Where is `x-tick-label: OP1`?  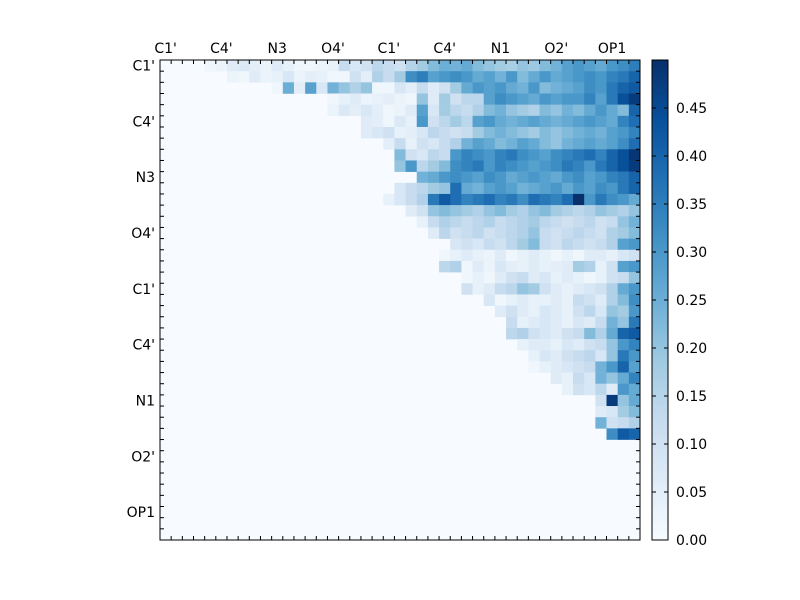 x-tick-label: OP1 is located at coordinates (612, 49).